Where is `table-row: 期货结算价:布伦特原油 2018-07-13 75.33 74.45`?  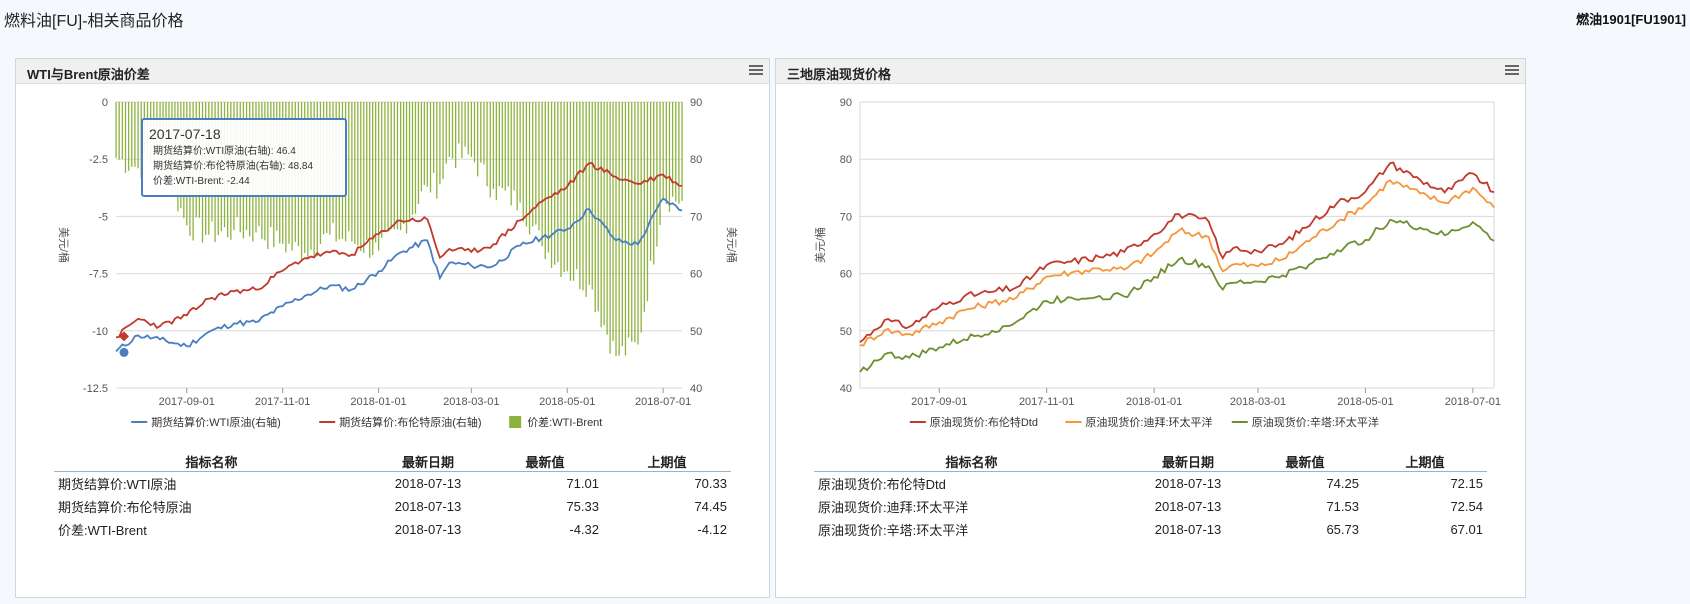 table-row: 期货结算价:布伦特原油 2018-07-13 75.33 74.45 is located at coordinates (392, 506).